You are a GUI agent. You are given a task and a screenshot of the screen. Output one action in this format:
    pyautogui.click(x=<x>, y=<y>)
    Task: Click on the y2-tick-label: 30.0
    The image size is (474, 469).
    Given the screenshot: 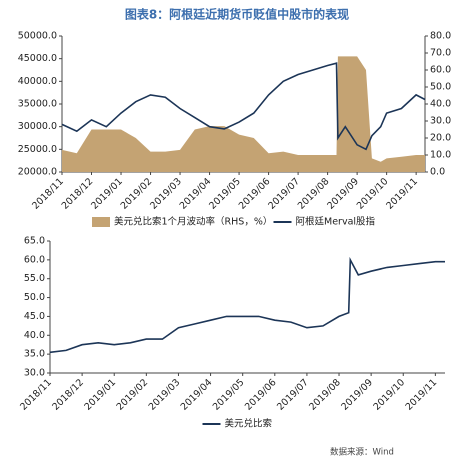 What is the action you would take?
    pyautogui.click(x=440, y=121)
    